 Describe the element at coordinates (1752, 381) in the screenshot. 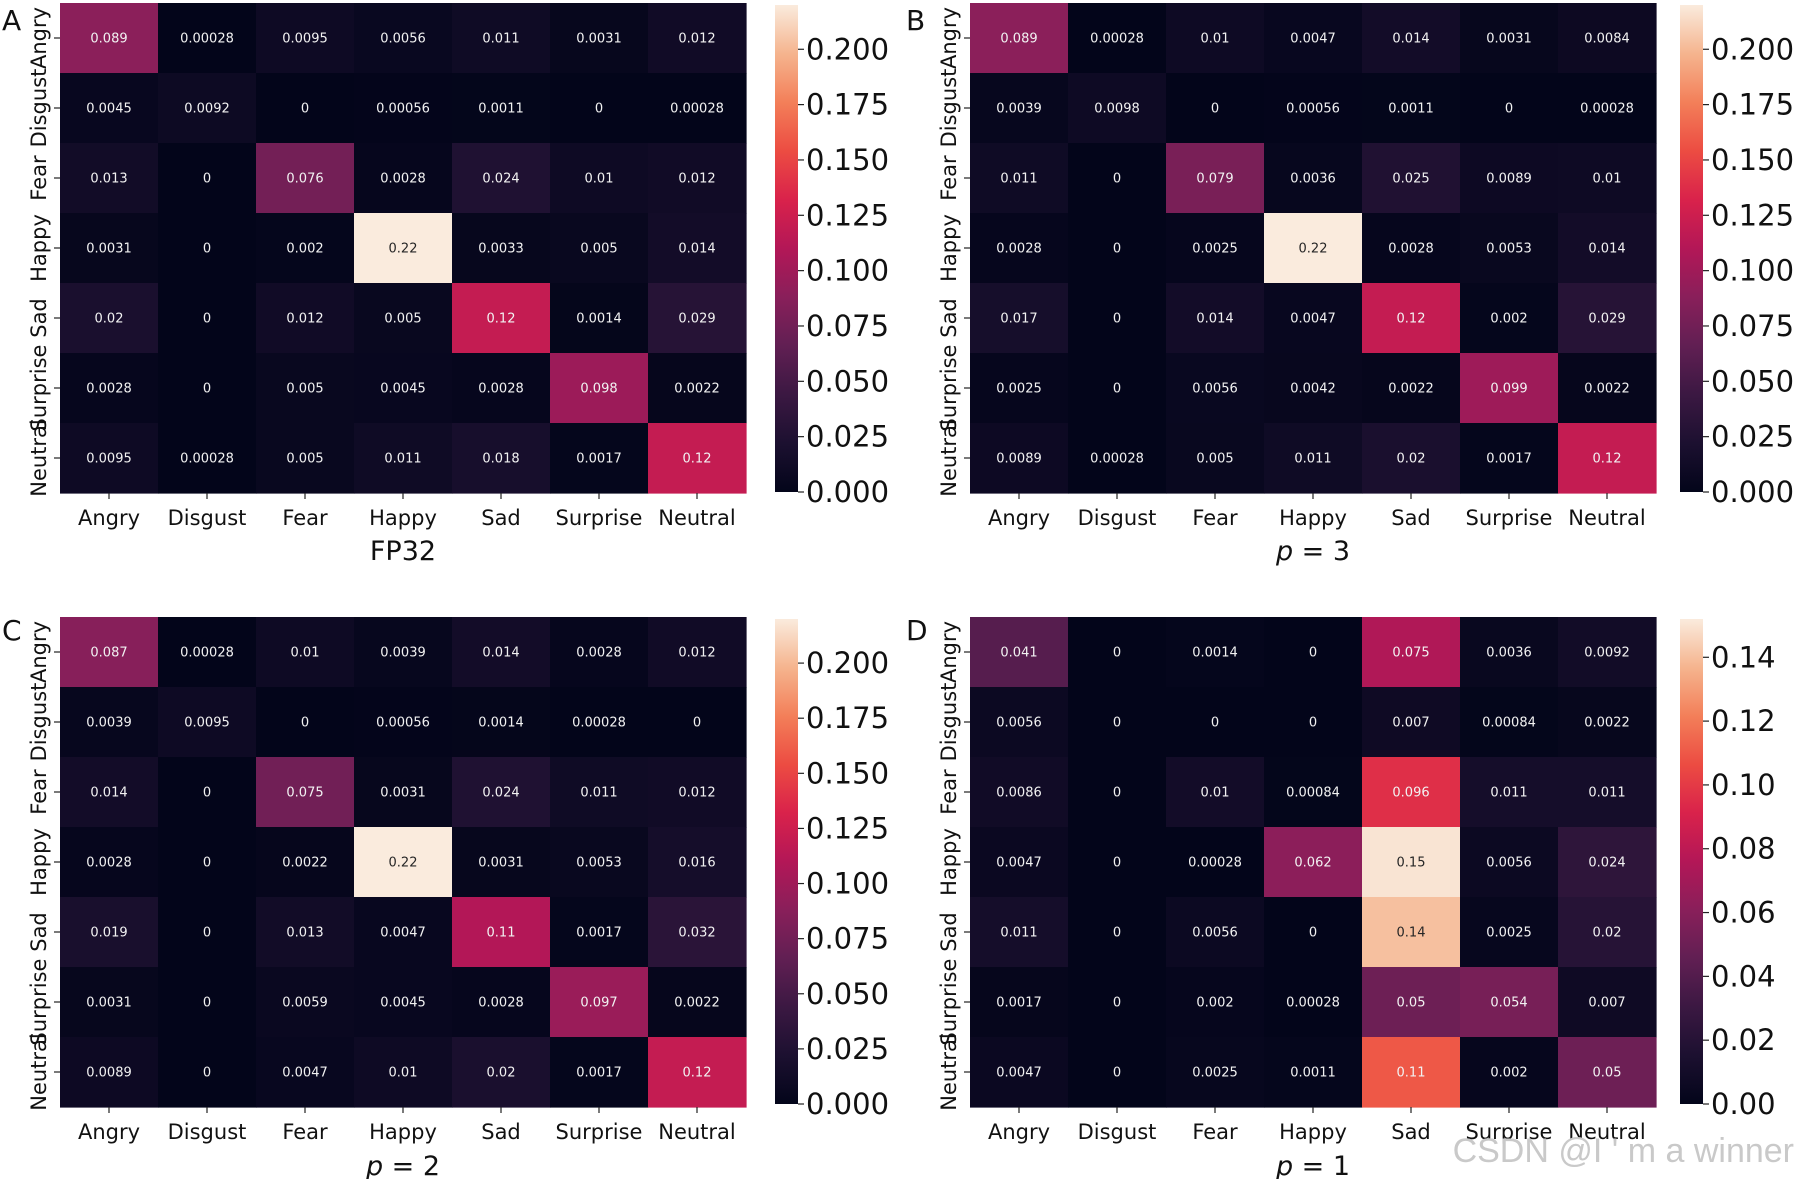

I see `colorbar-tick-label: 0.050` at that location.